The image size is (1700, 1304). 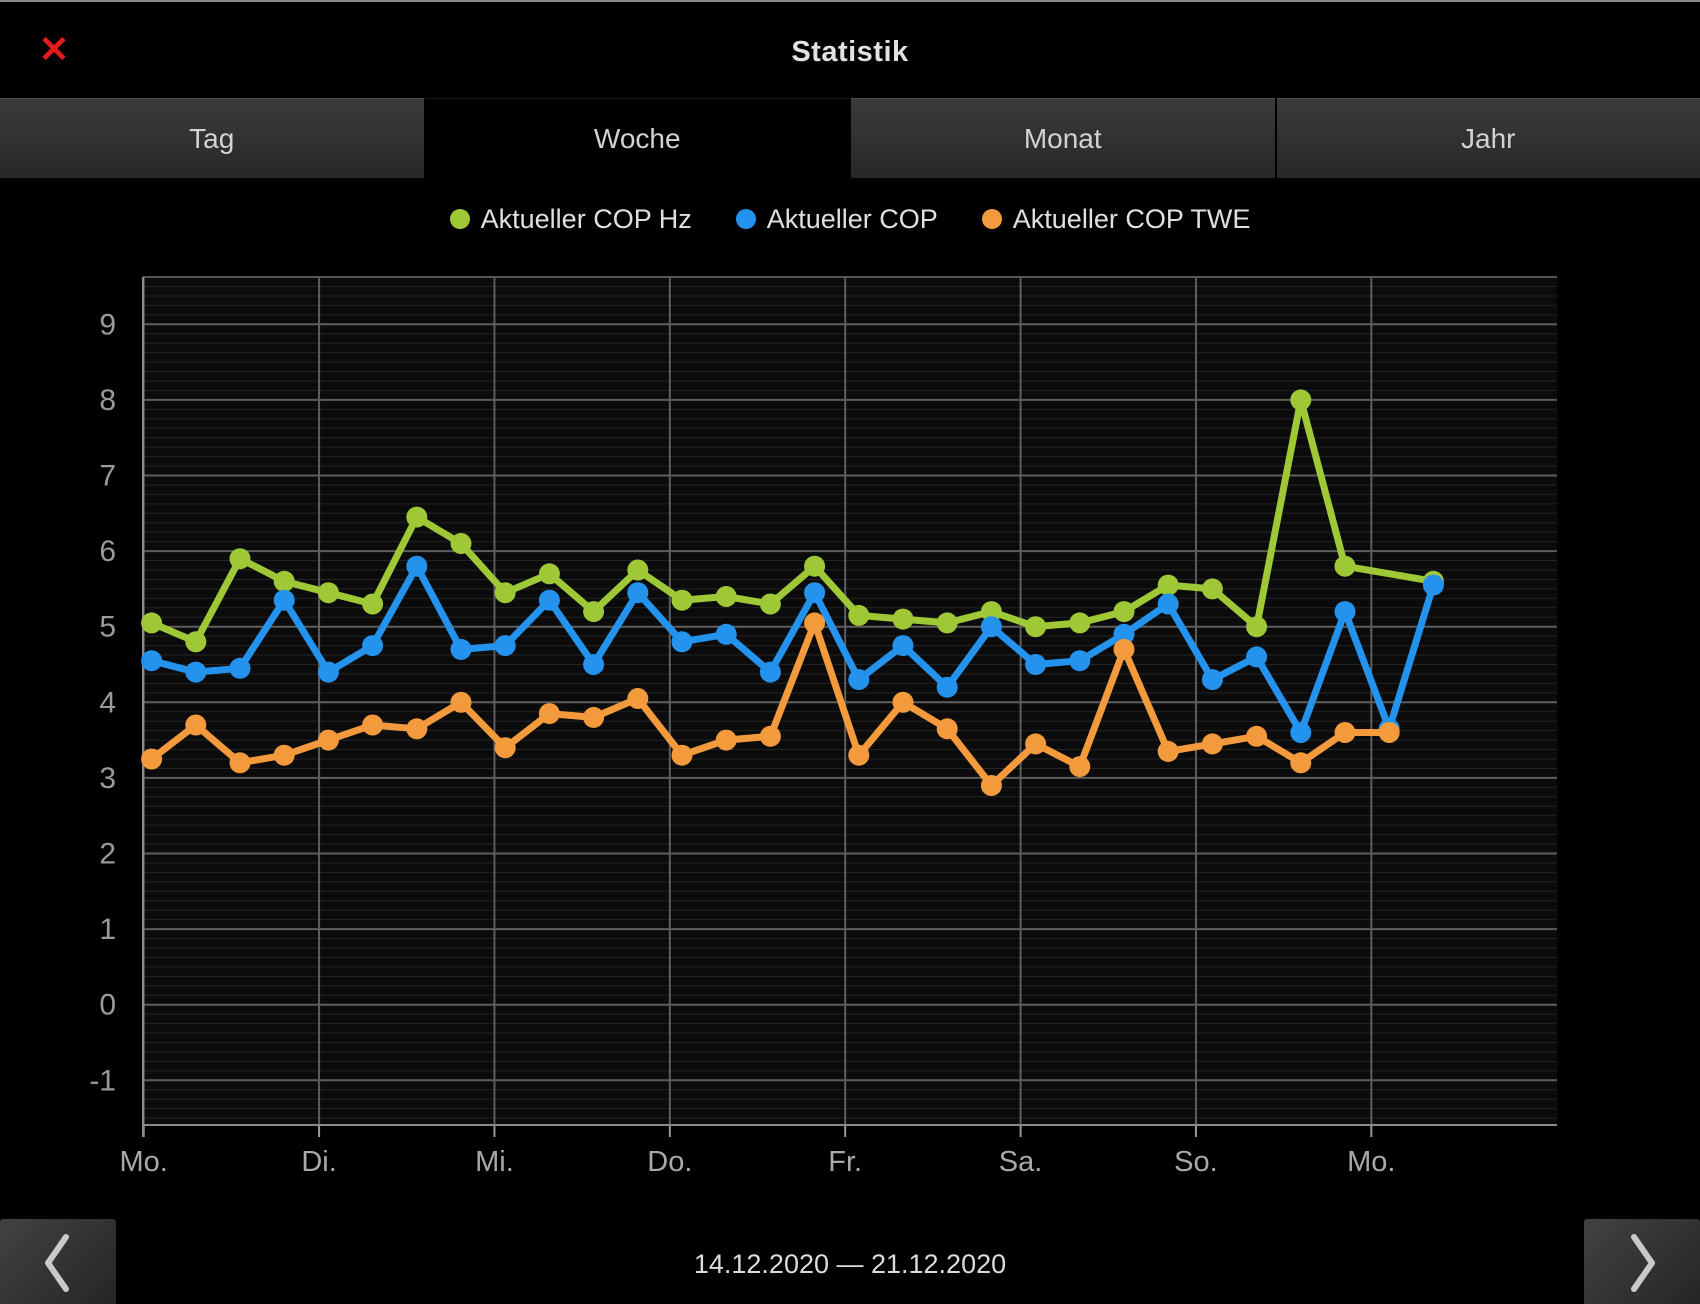 I want to click on legend-item: Aktueller COP Hz, so click(x=570, y=219).